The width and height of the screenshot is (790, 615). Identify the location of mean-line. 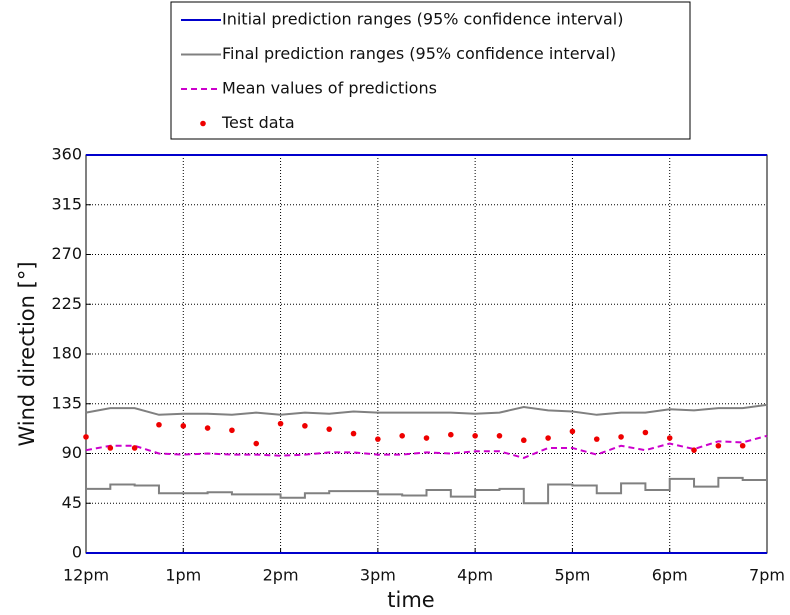
(426, 446).